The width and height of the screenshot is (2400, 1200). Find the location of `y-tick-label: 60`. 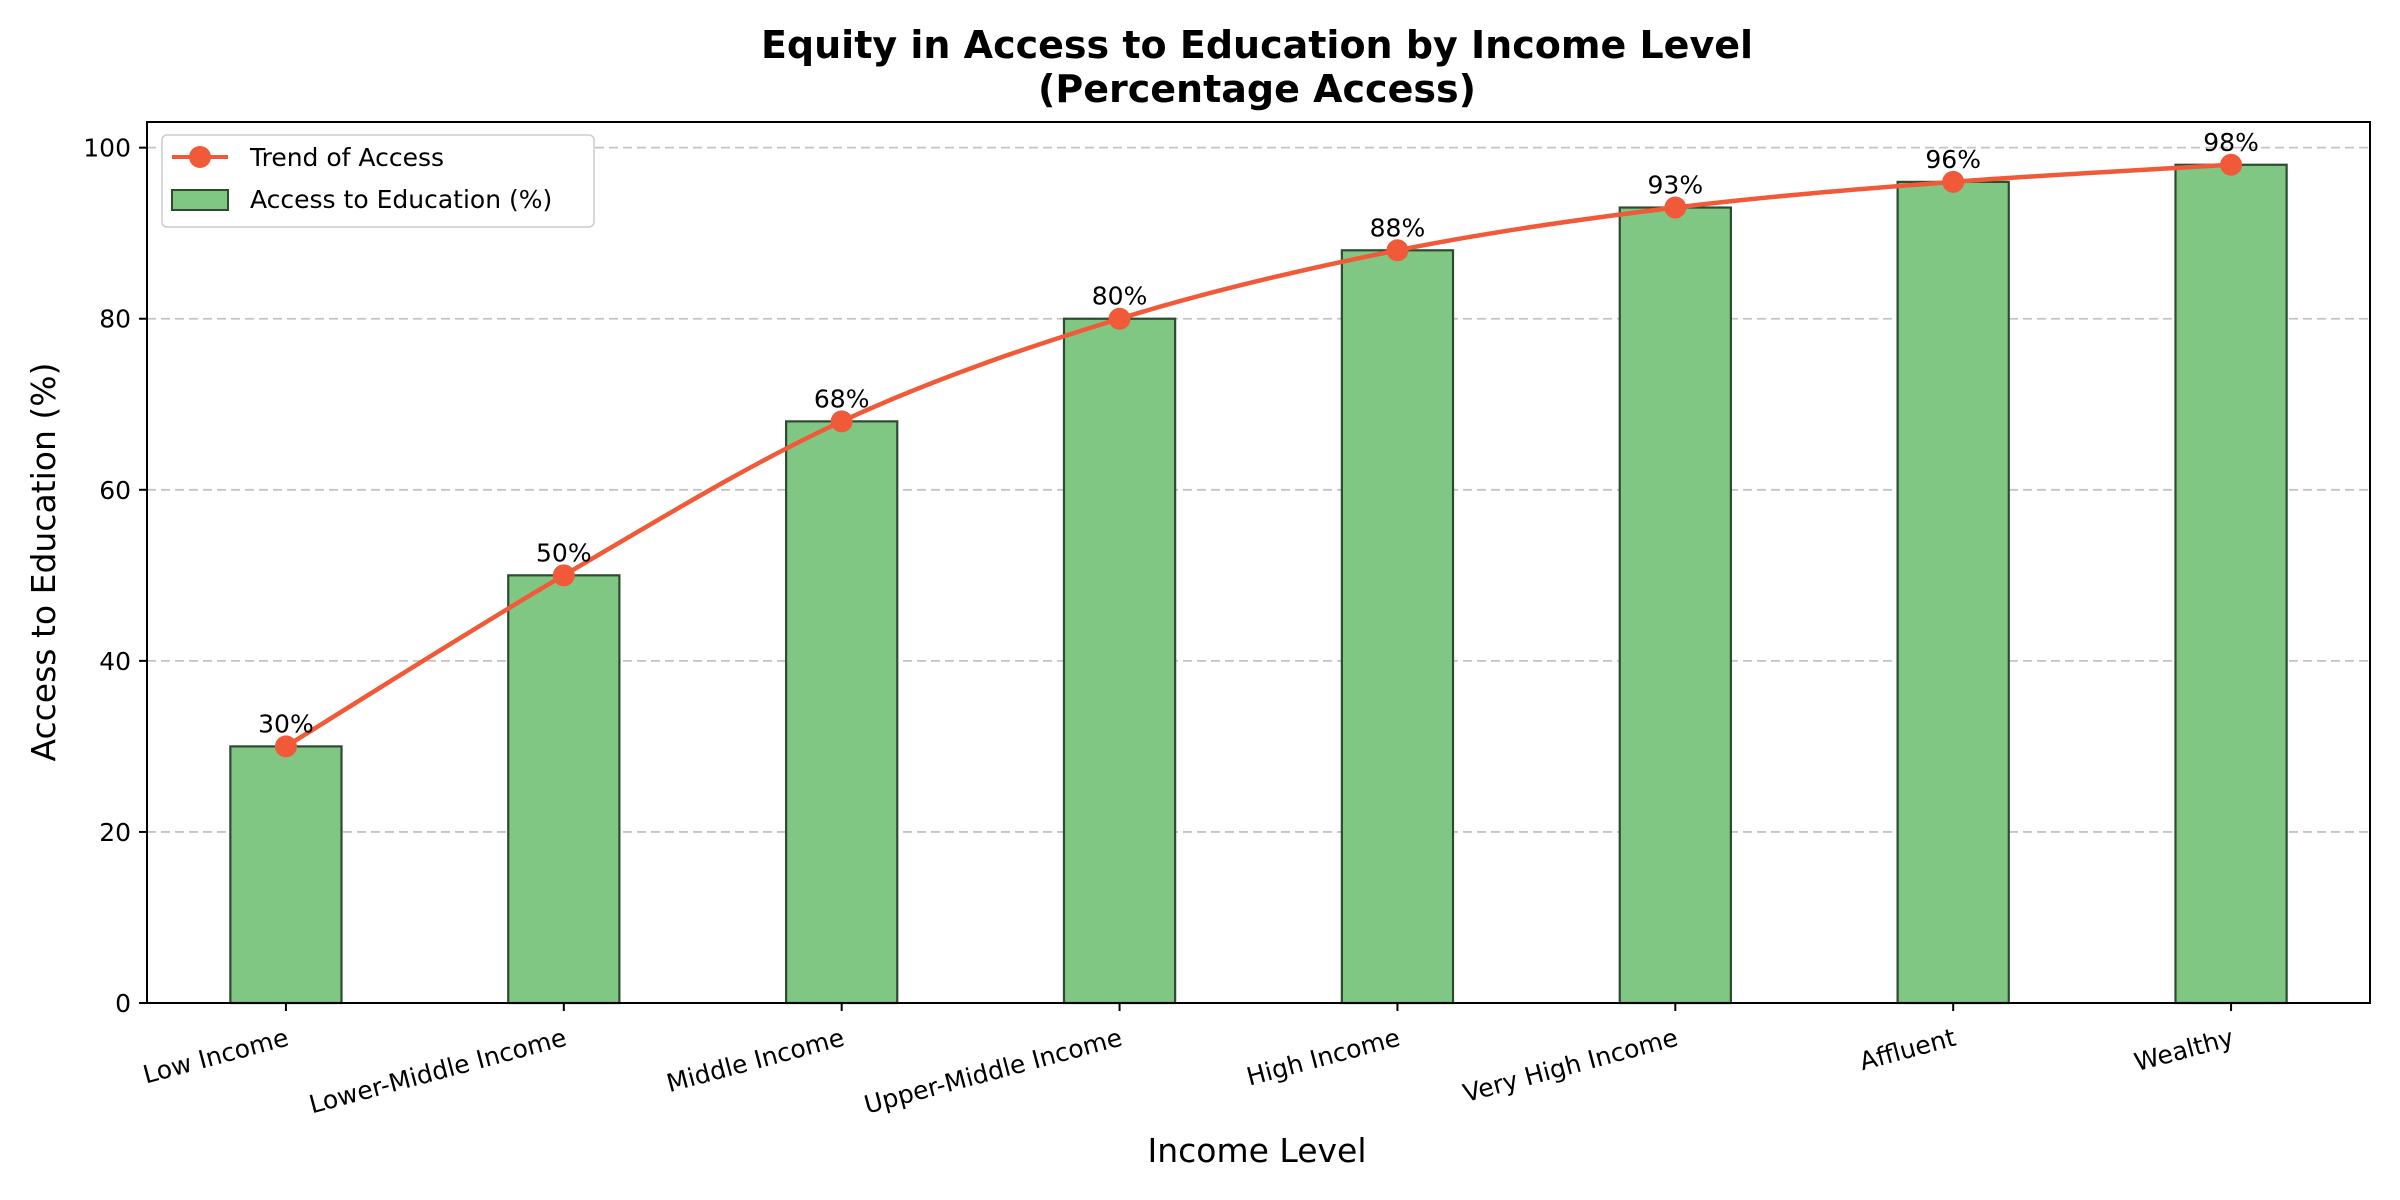

y-tick-label: 60 is located at coordinates (115, 490).